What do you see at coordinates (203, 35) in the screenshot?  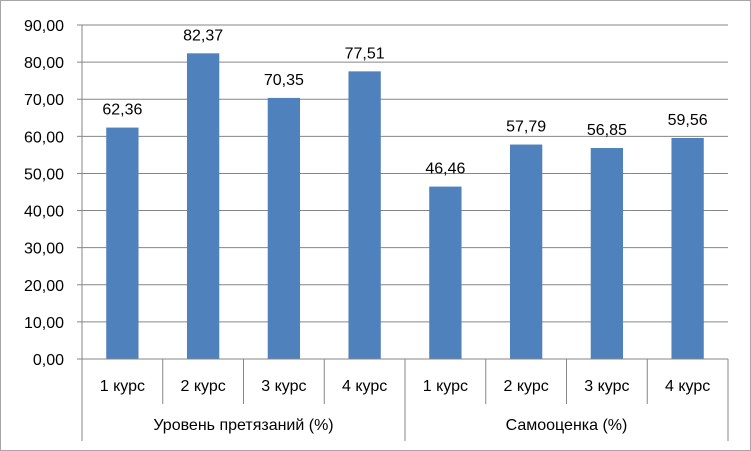 I see `data-label: 82,37` at bounding box center [203, 35].